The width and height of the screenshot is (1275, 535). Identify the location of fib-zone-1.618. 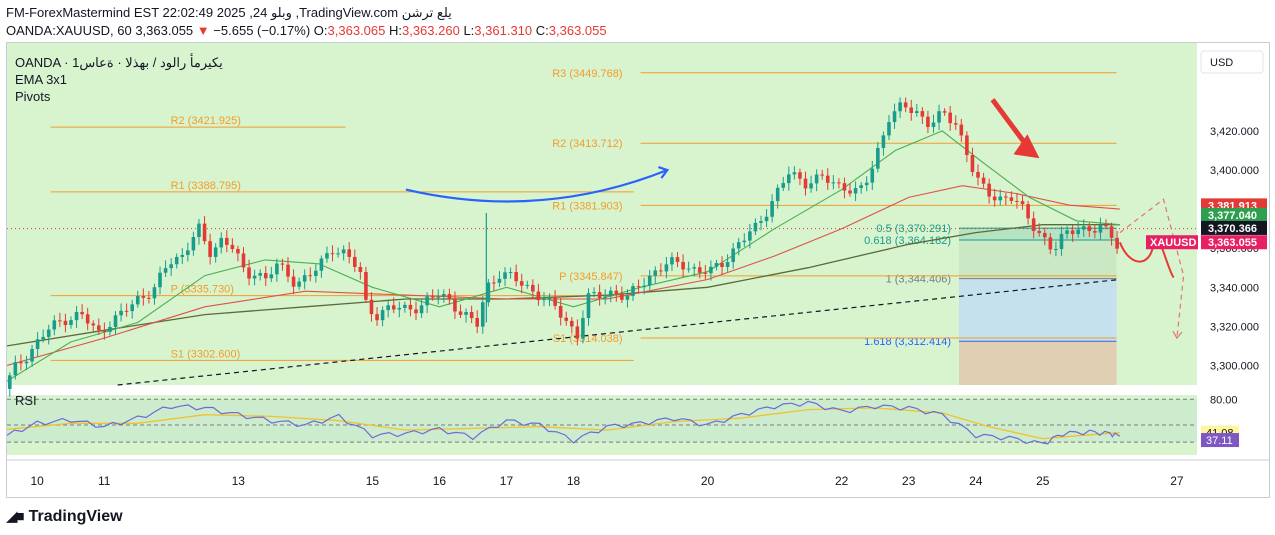
(1038, 363).